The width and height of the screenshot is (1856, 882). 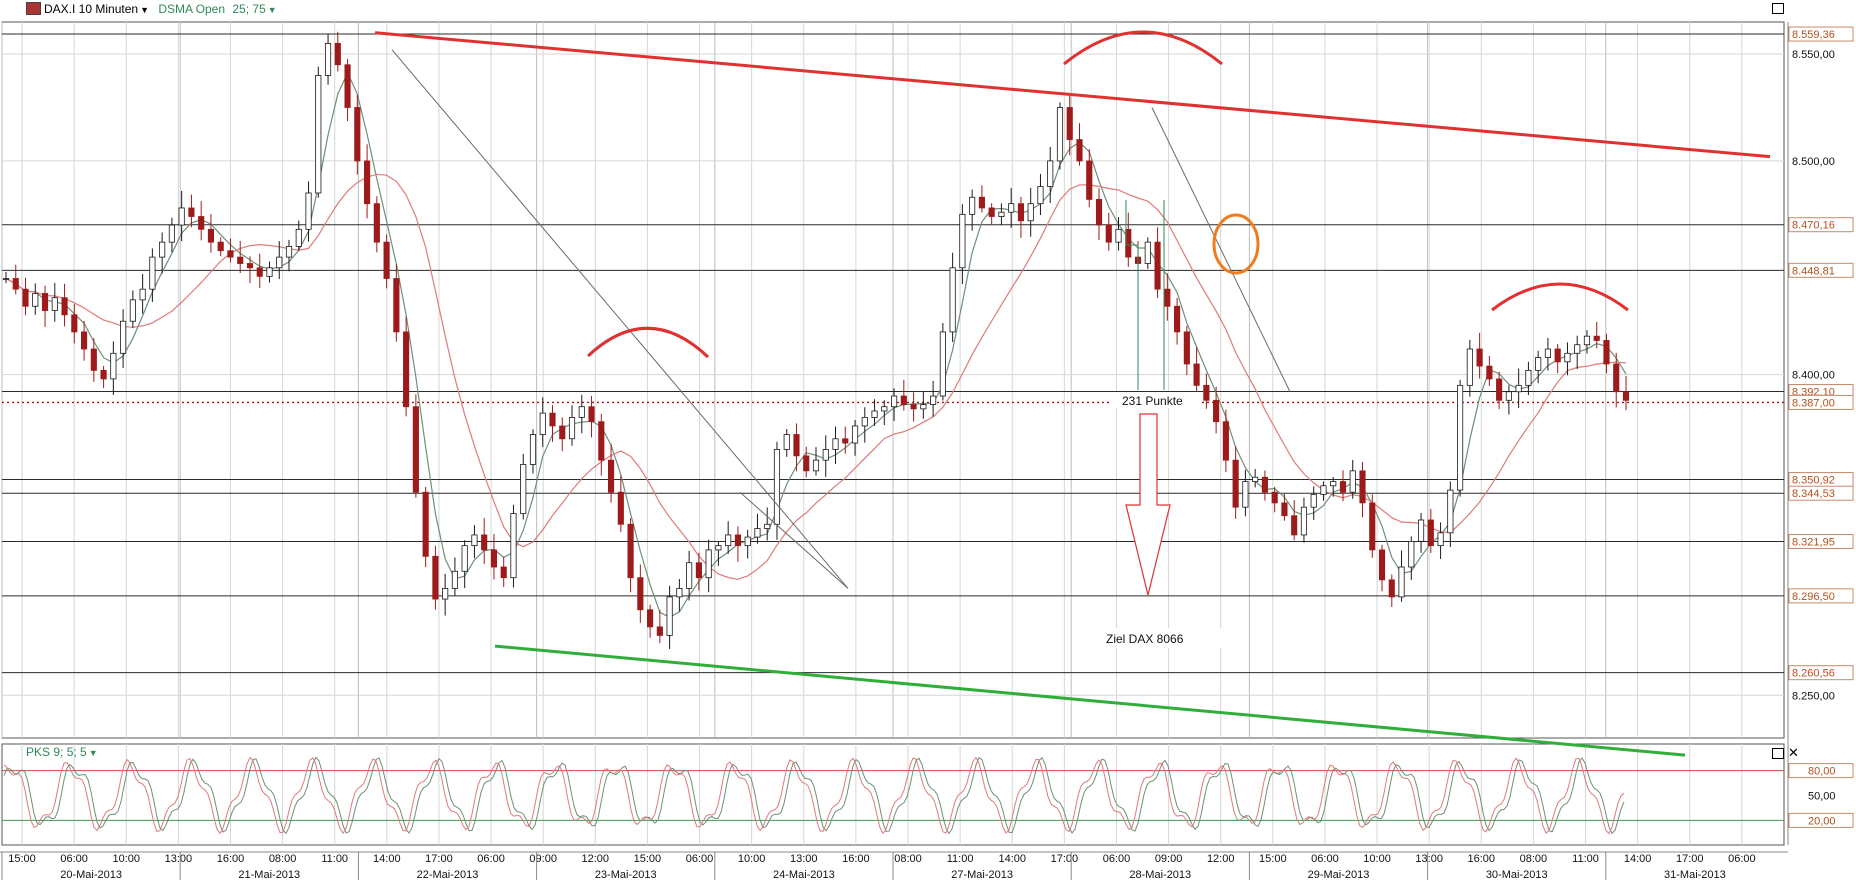 I want to click on date-tick-label: 29-Mai-2013, so click(x=1339, y=875).